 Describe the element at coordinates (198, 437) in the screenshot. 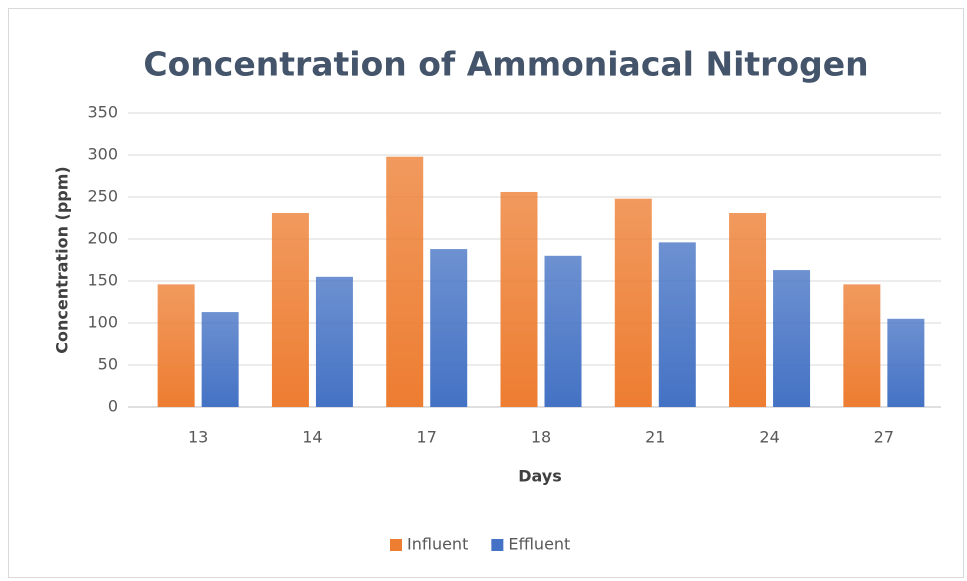

I see `x-tick-label: 13` at that location.